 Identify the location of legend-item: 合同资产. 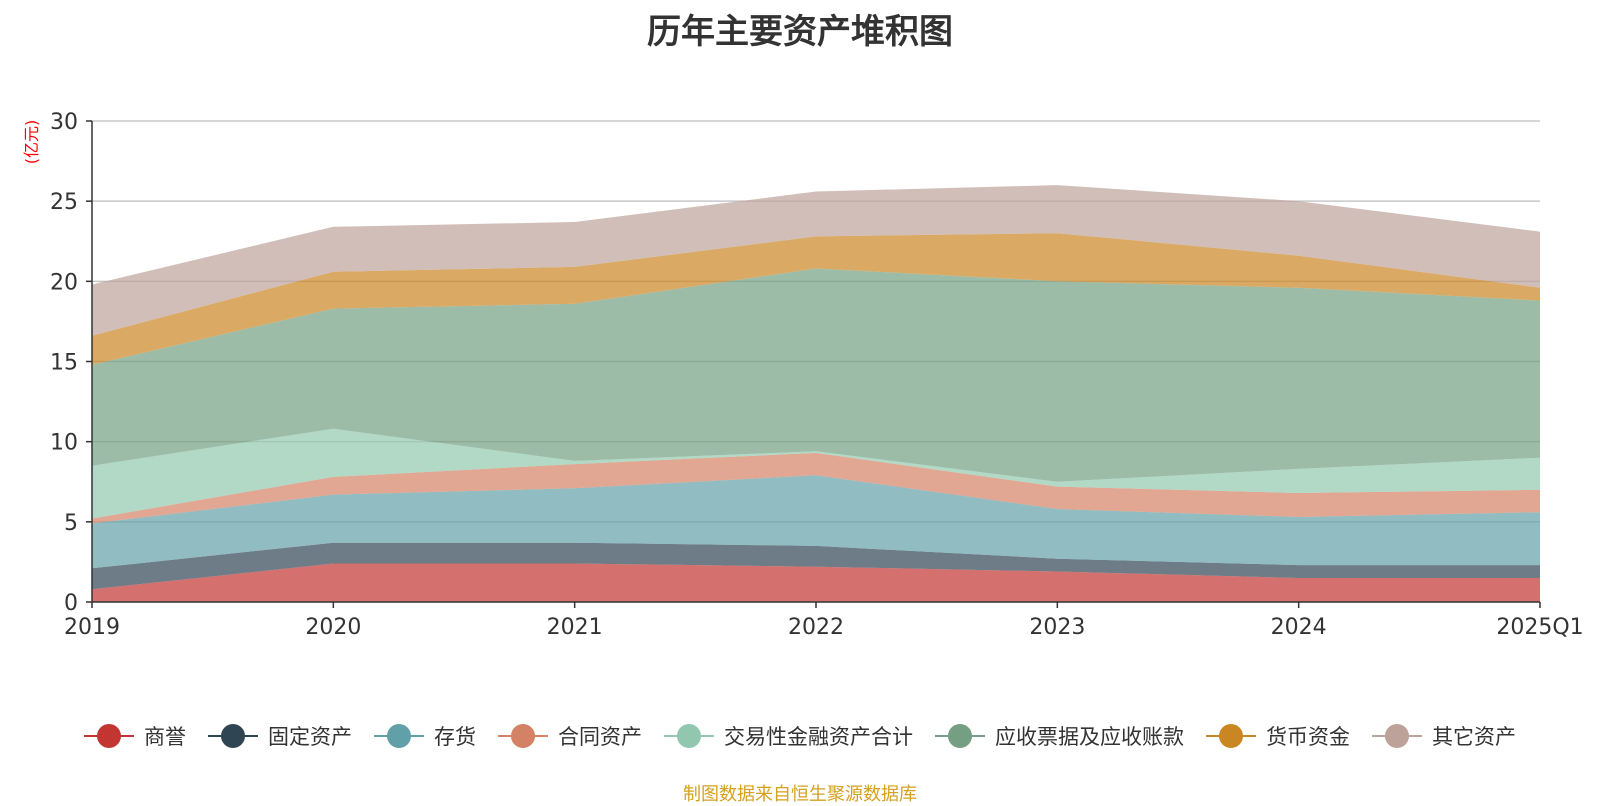
(570, 736).